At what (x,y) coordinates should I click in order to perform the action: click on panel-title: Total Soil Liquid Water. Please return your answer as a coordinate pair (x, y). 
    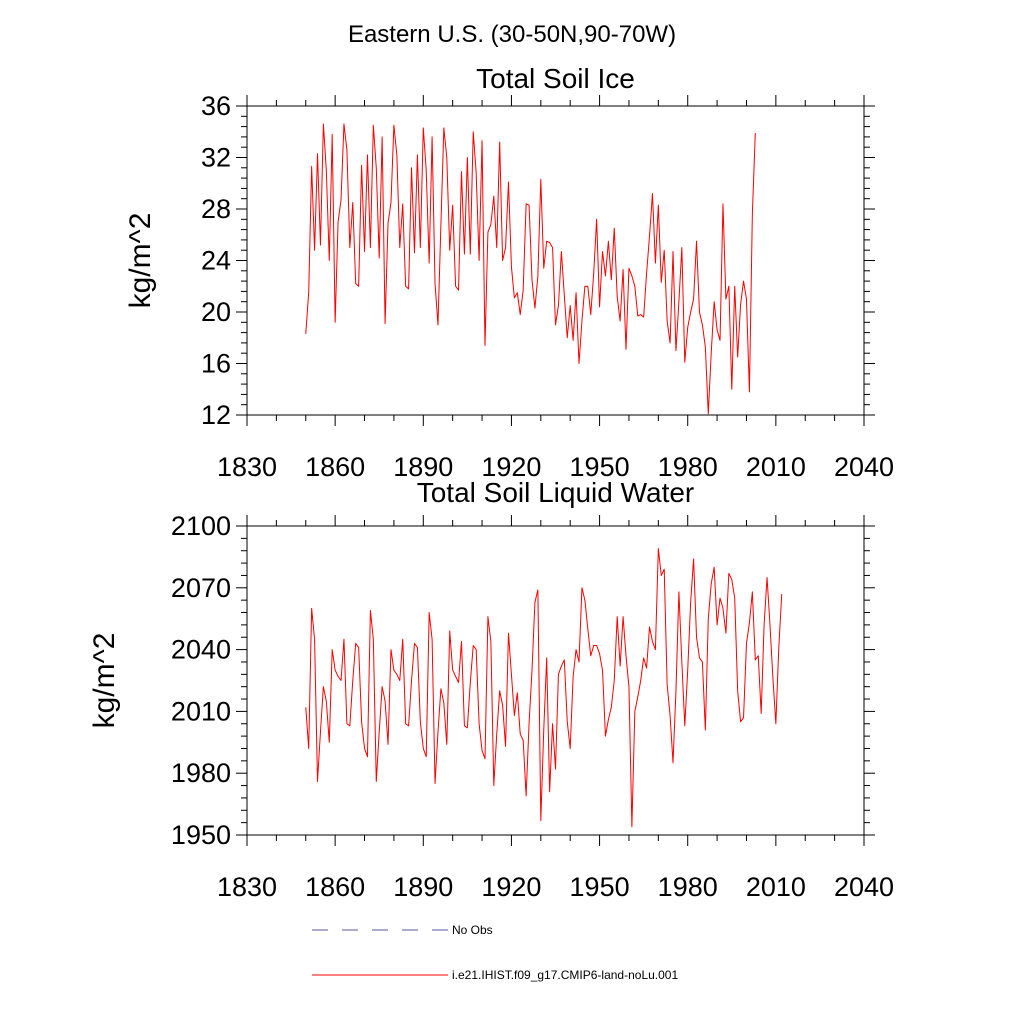
    Looking at the image, I should click on (556, 492).